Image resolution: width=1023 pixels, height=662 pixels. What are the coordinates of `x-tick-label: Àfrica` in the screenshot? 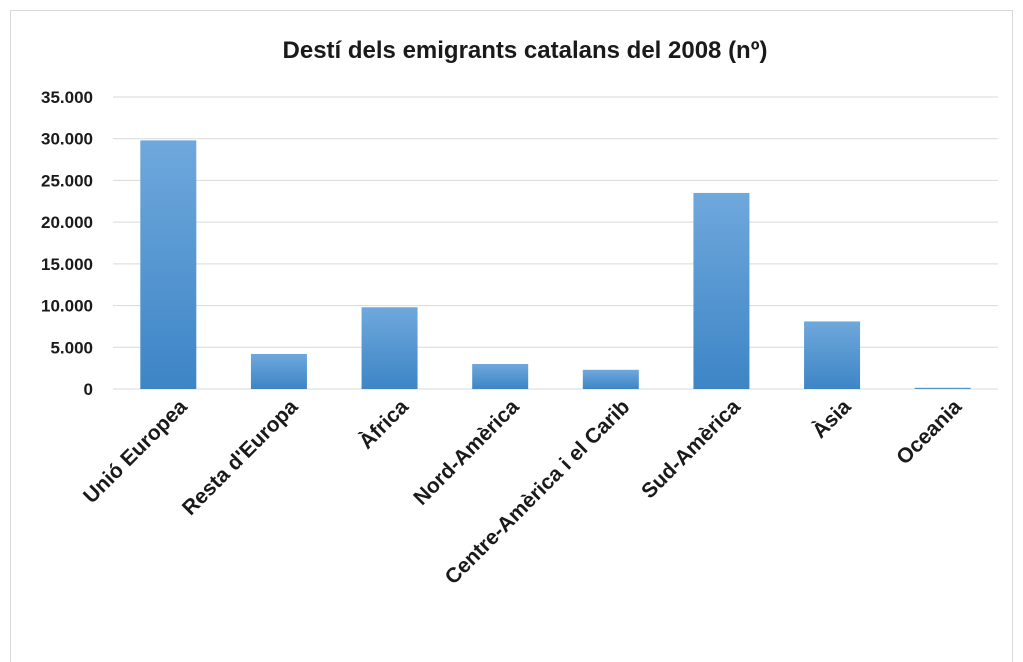 It's located at (384, 424).